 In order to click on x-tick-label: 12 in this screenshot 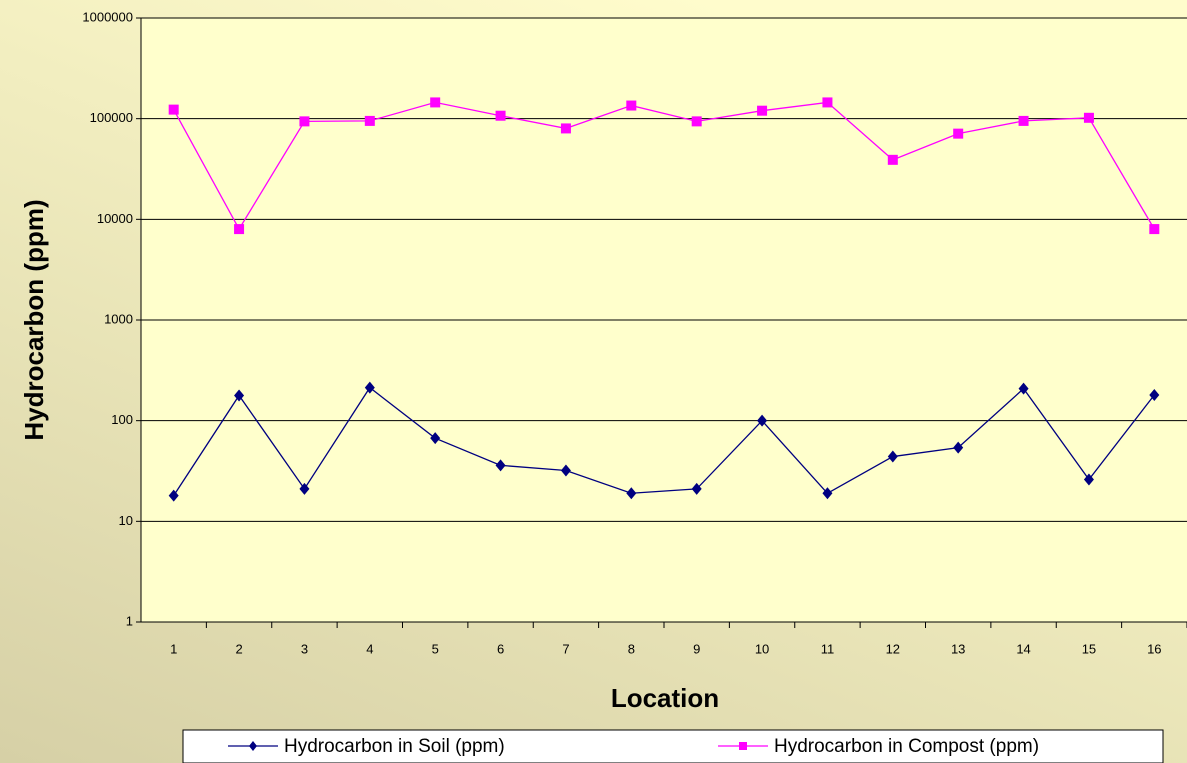, I will do `click(893, 648)`.